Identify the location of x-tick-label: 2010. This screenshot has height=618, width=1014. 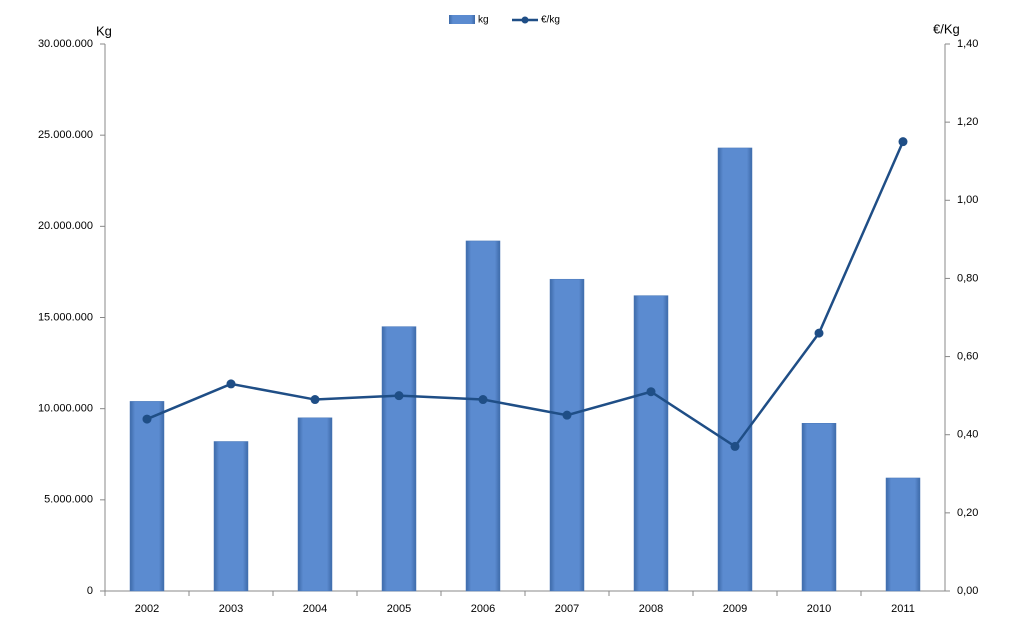
(819, 609).